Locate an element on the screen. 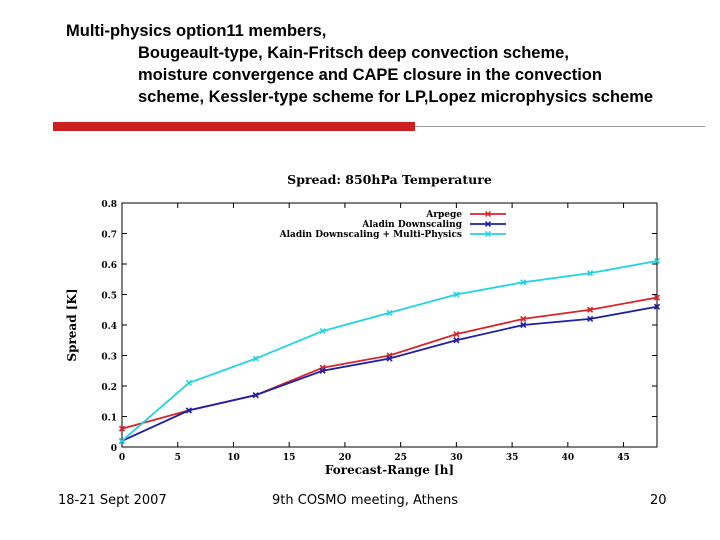 This screenshot has height=540, width=720. x-tick-label: 10 is located at coordinates (233, 458).